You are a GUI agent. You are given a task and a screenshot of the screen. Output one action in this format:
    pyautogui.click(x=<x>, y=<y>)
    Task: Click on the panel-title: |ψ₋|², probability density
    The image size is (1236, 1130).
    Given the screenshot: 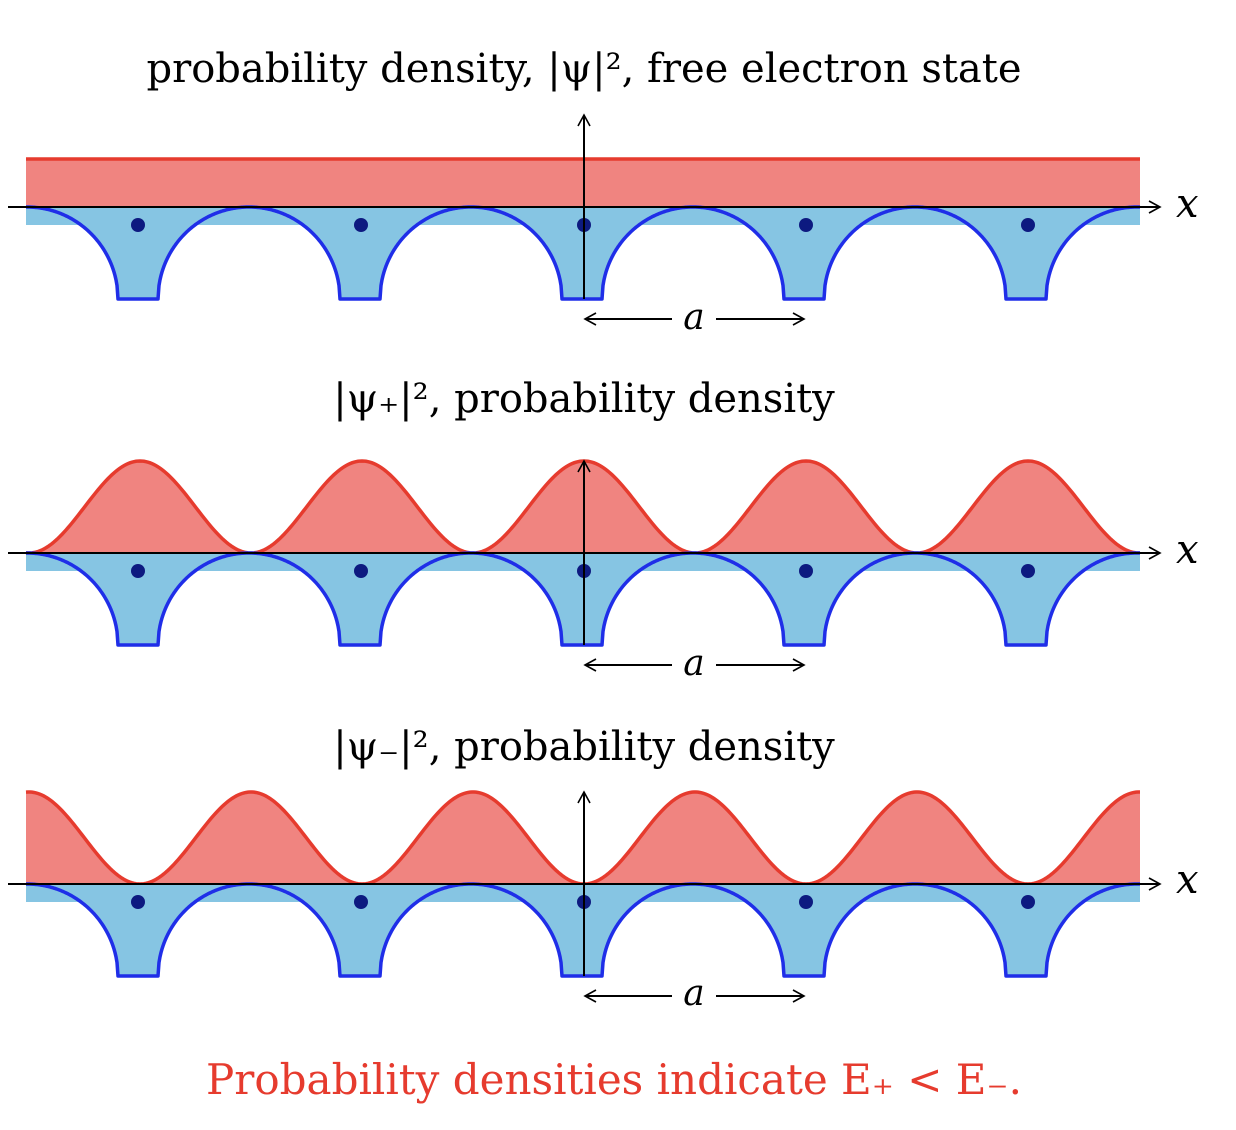 What is the action you would take?
    pyautogui.click(x=584, y=747)
    